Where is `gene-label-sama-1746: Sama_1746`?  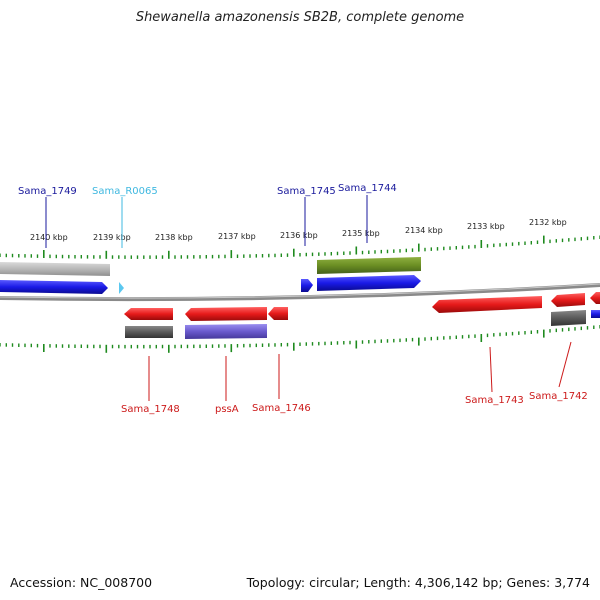
gene-label-sama-1746: Sama_1746 is located at coordinates (281, 408).